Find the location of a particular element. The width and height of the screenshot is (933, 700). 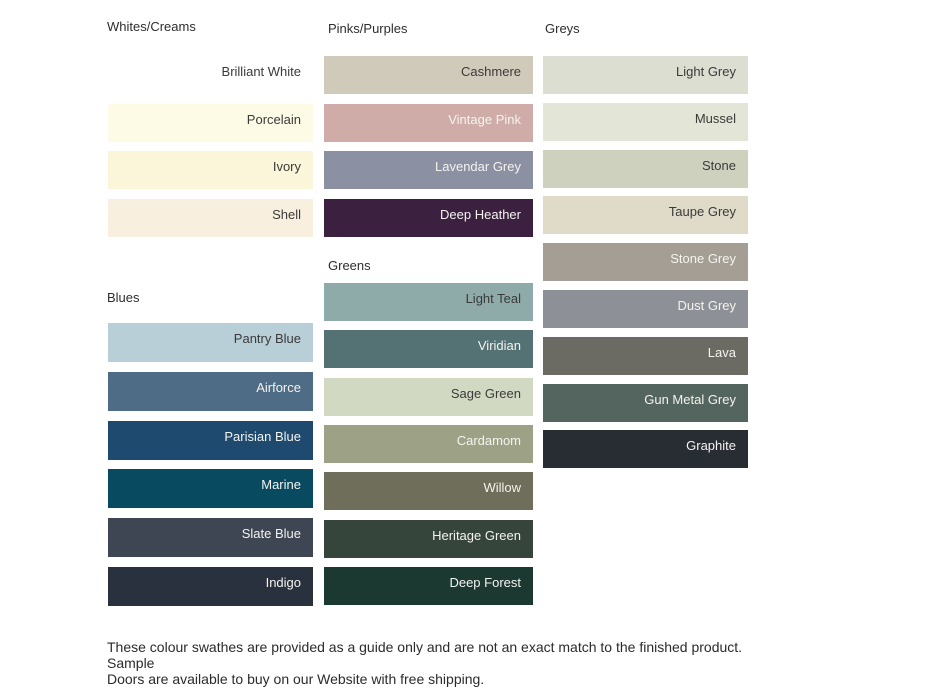

swatch-label-porcelain: Porcelain is located at coordinates (273, 119).